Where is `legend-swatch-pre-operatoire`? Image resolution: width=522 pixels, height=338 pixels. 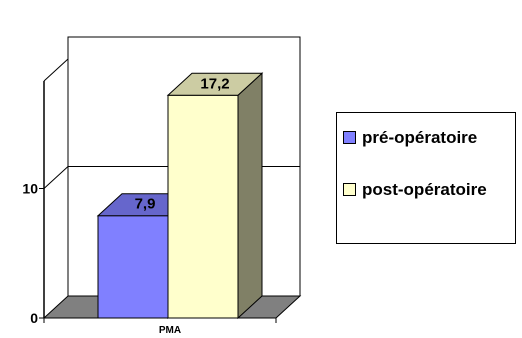
legend-swatch-pre-operatoire is located at coordinates (349, 137).